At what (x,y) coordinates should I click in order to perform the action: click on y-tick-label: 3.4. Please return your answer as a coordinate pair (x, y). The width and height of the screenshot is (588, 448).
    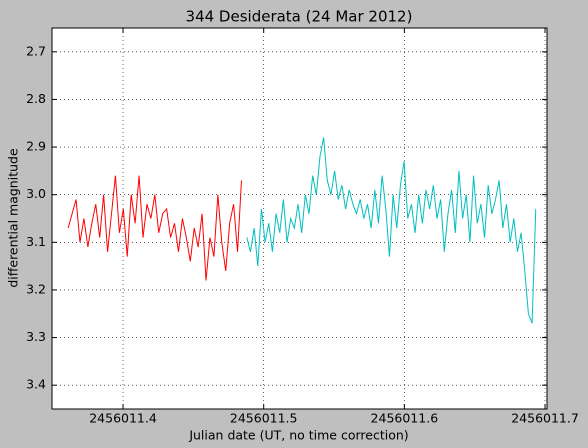
    Looking at the image, I should click on (36, 384).